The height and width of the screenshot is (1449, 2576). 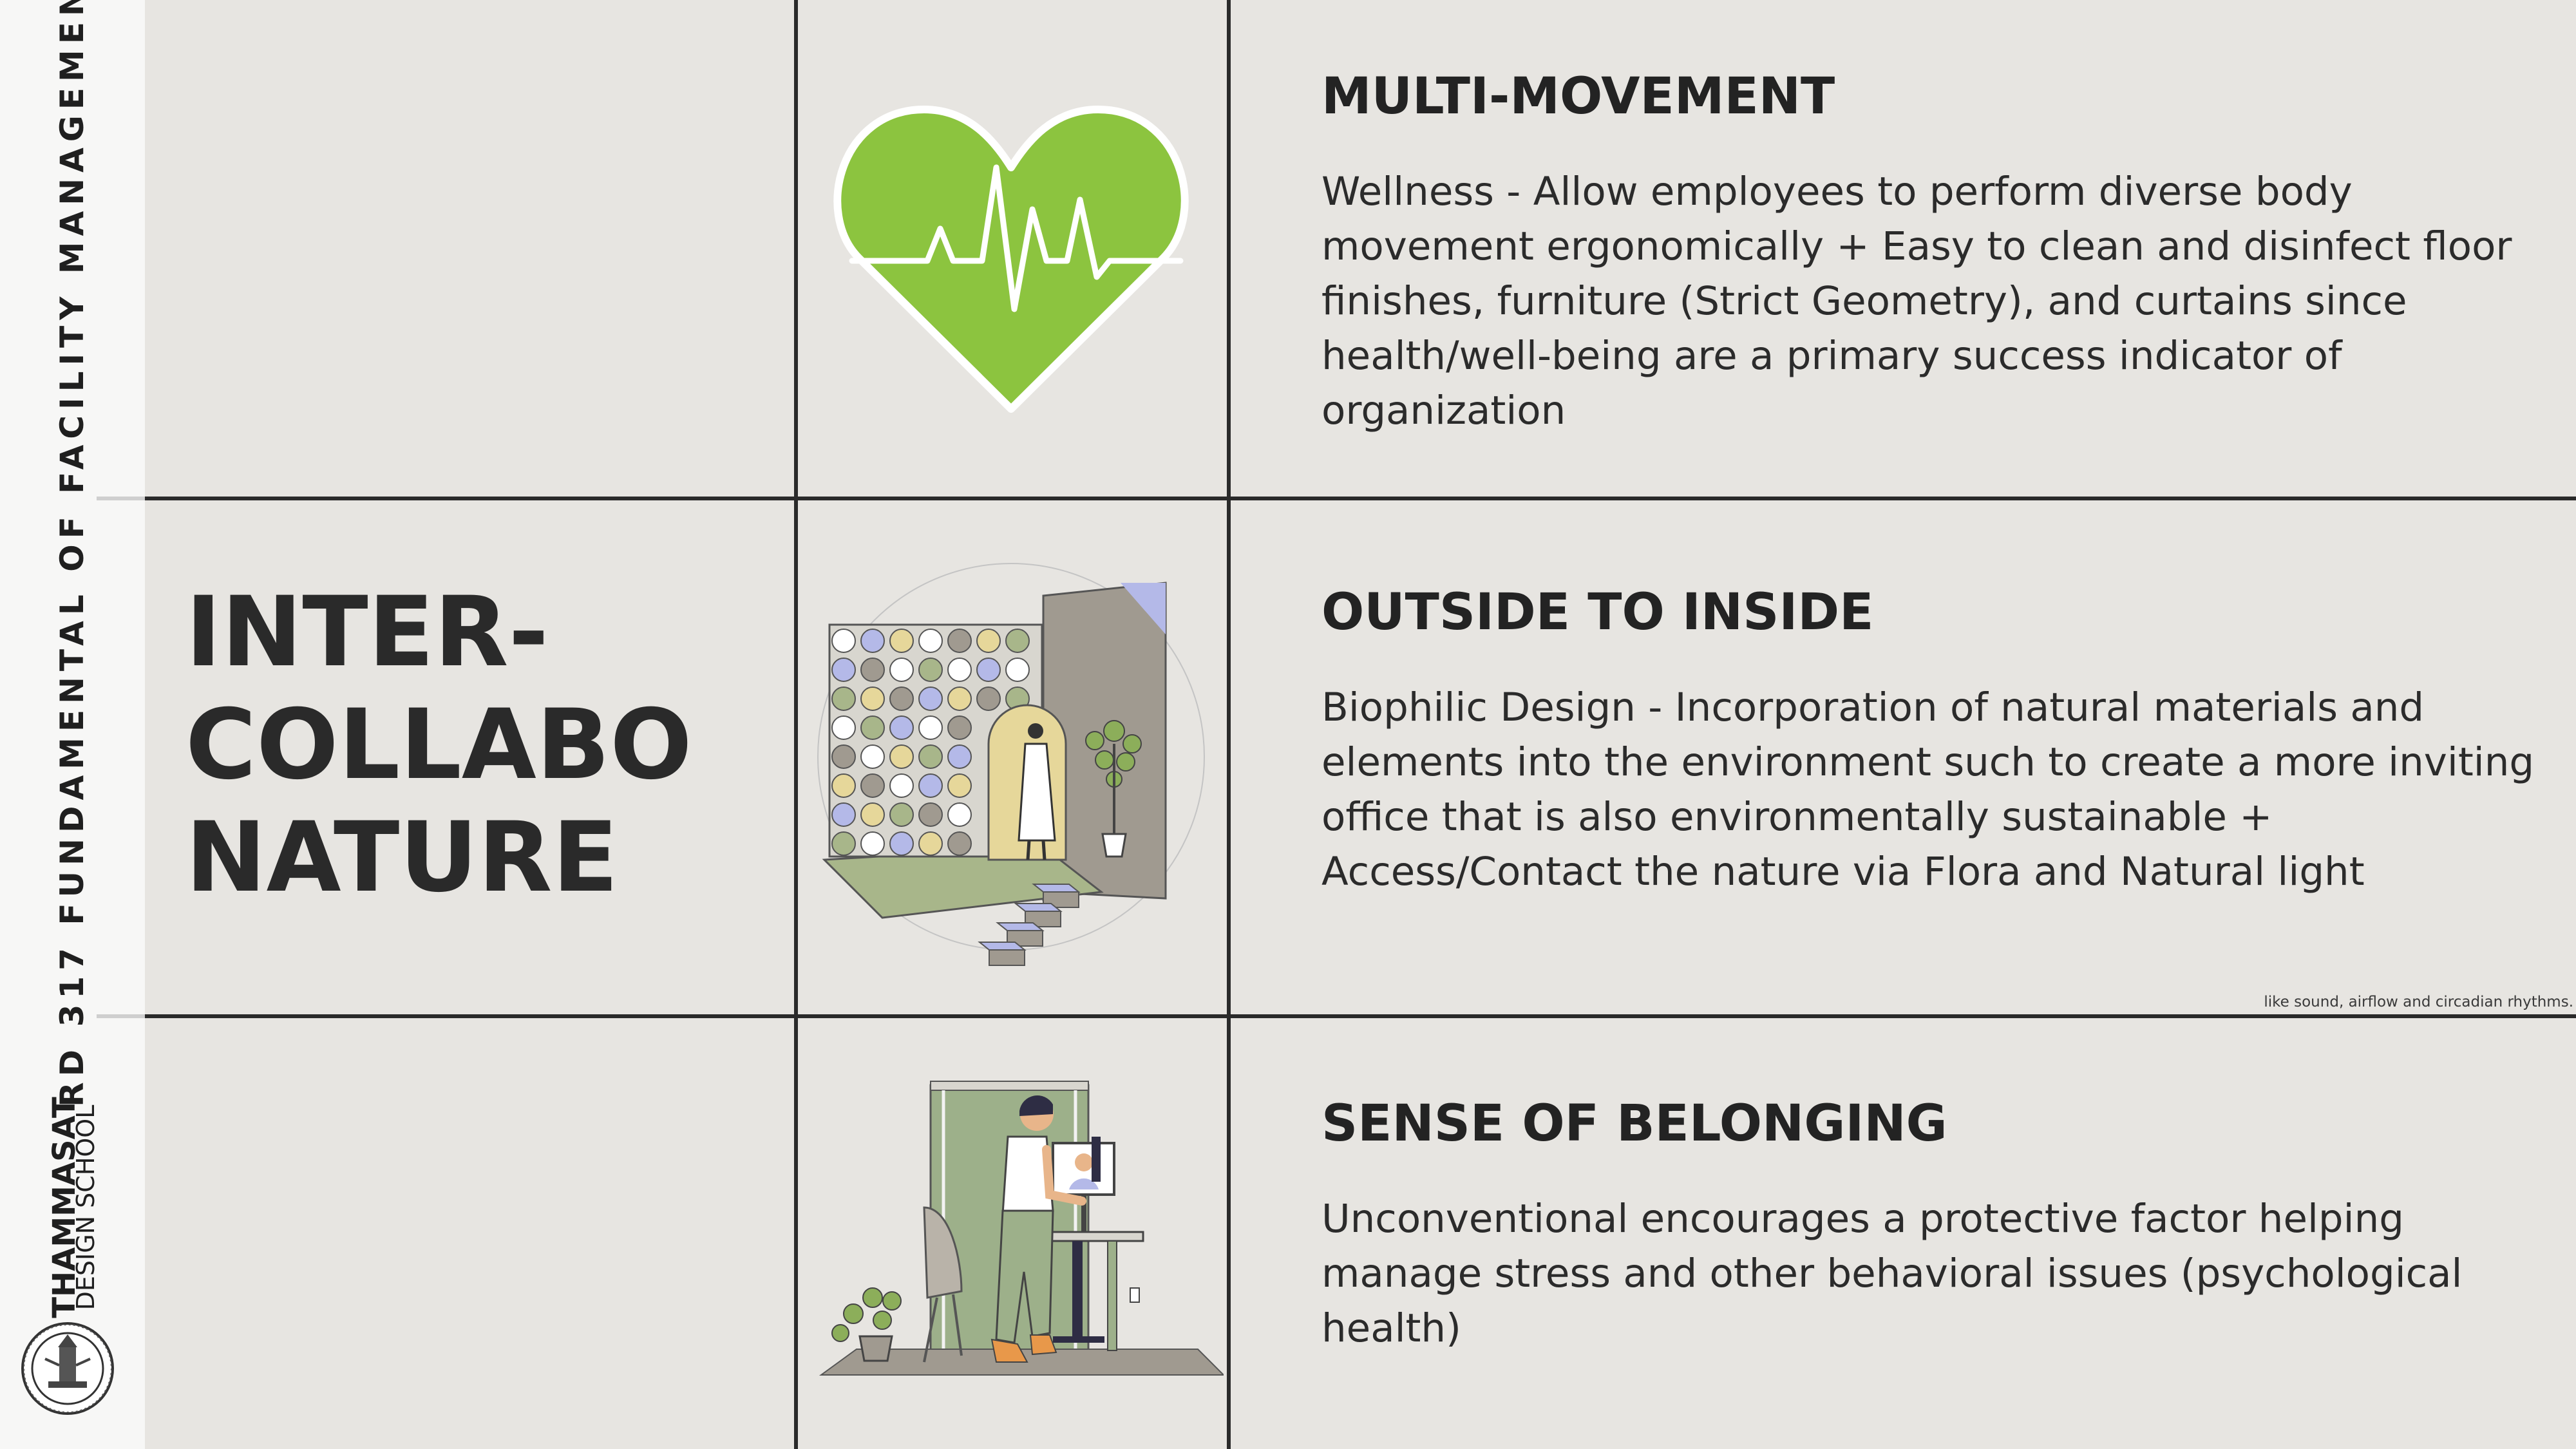 I want to click on main-title-line1: INTER-, so click(x=367, y=632).